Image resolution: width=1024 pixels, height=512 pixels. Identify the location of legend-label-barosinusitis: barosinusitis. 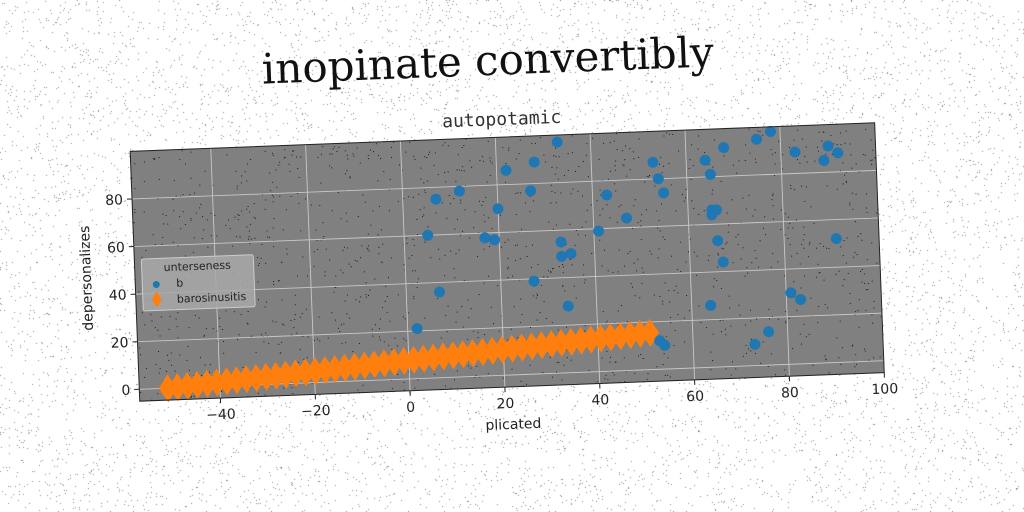
(212, 298).